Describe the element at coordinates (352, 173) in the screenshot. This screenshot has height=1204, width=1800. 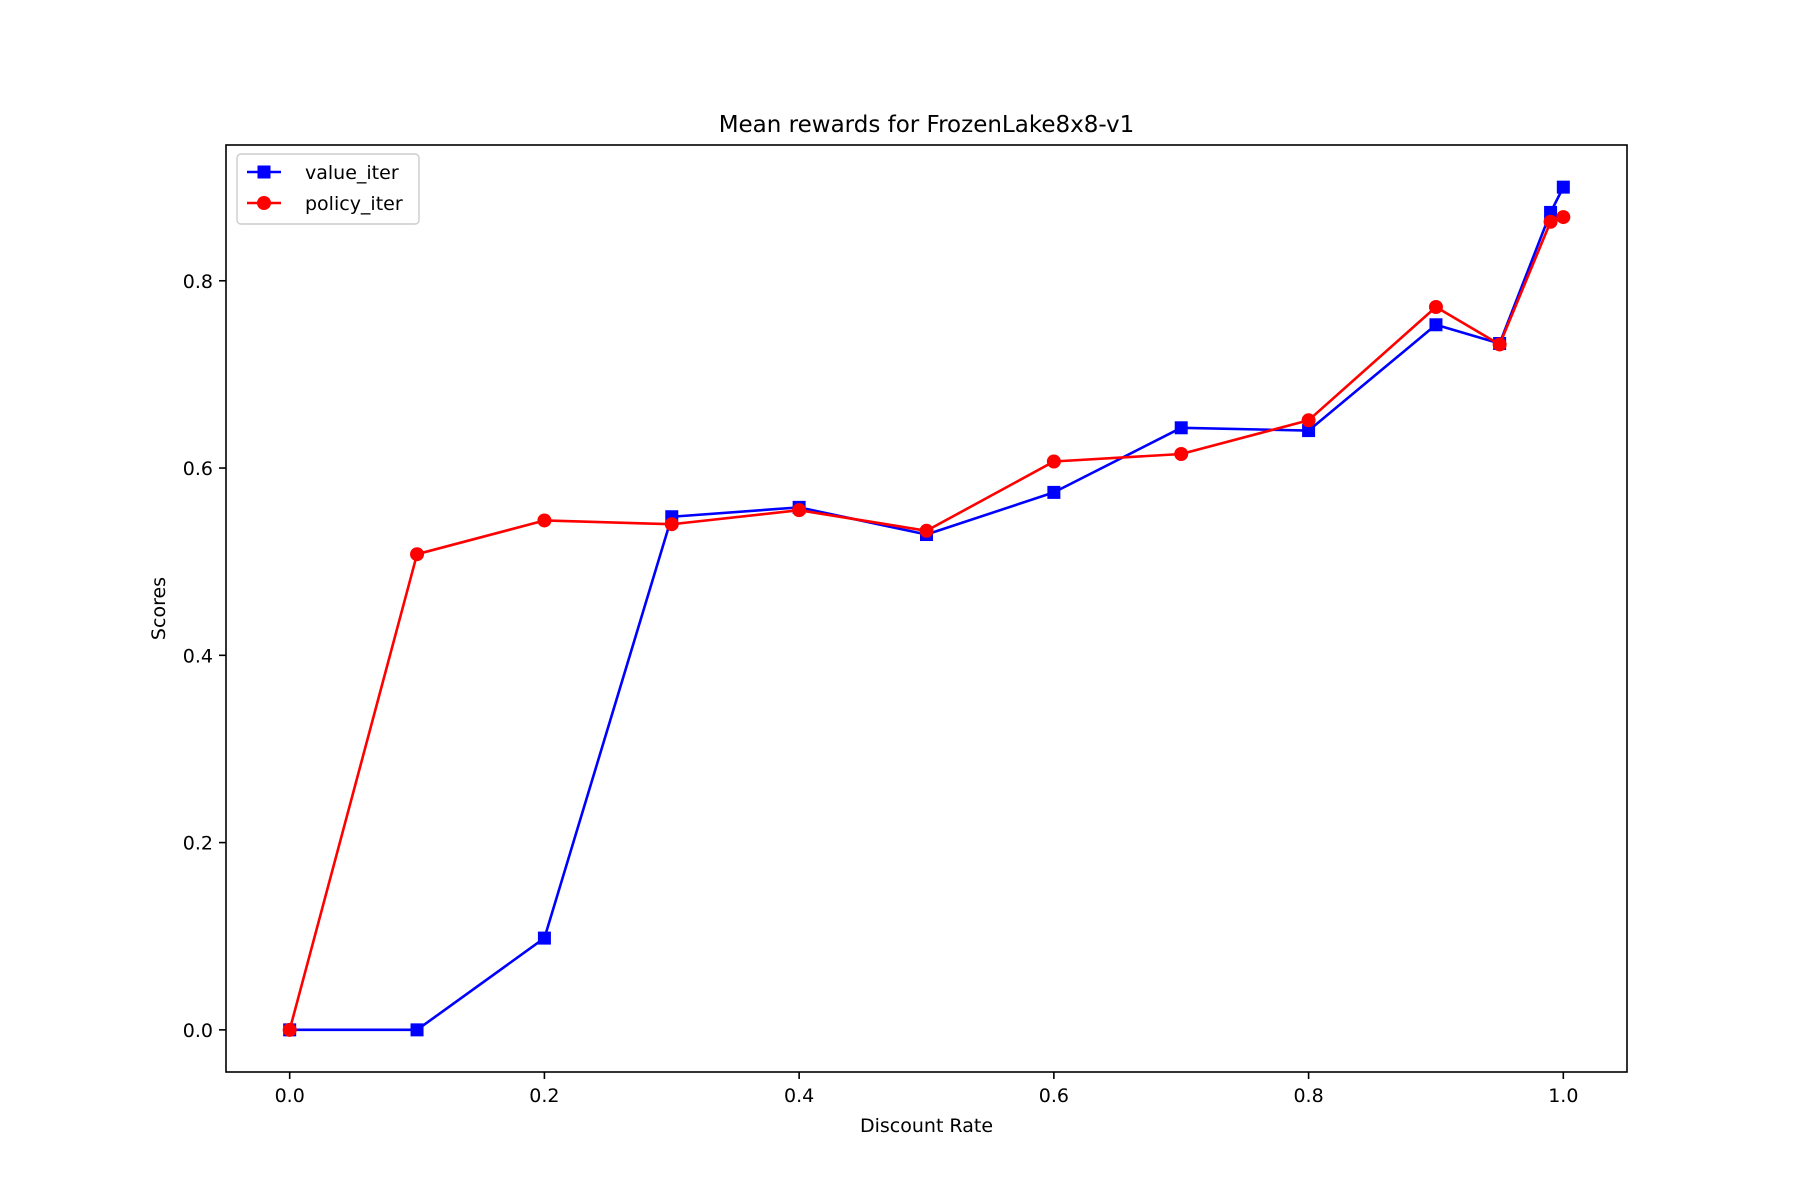
I see `legend-label: value_iter` at that location.